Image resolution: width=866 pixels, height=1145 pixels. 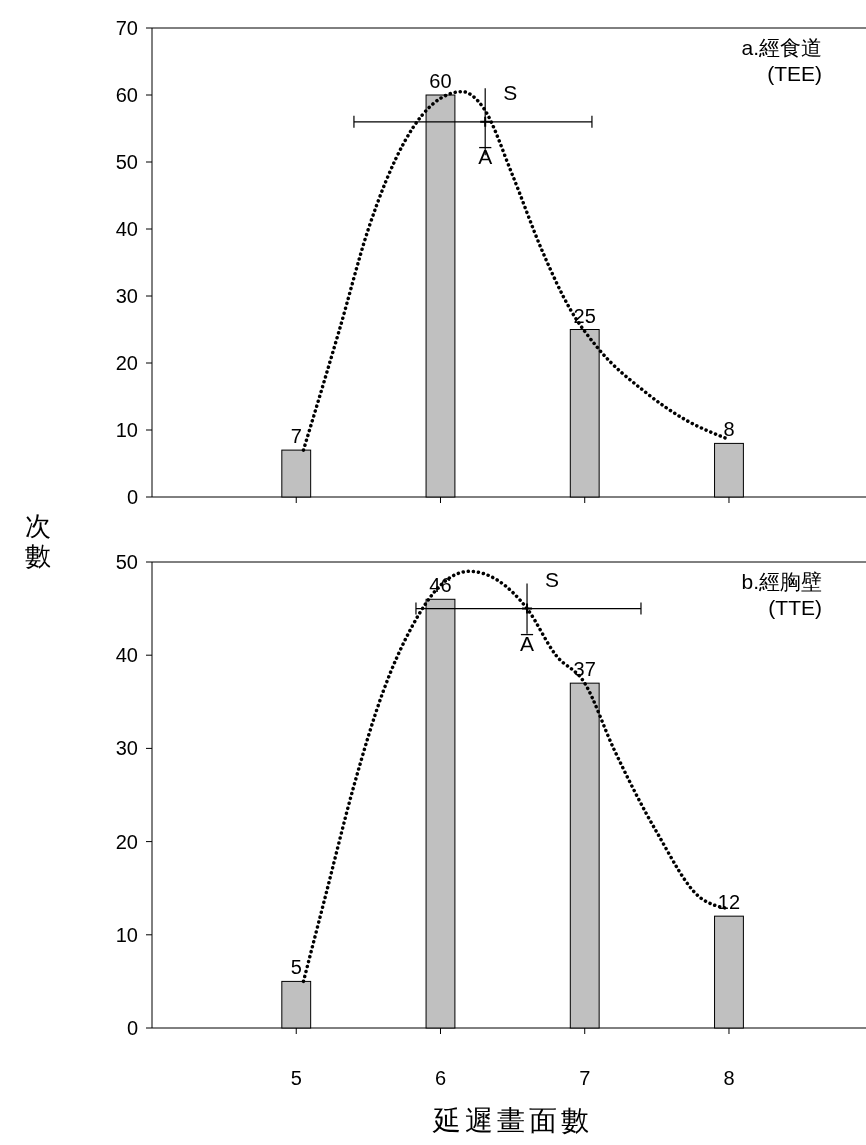 I want to click on annotation: b.經胸壁 (TTE), so click(x=781, y=594).